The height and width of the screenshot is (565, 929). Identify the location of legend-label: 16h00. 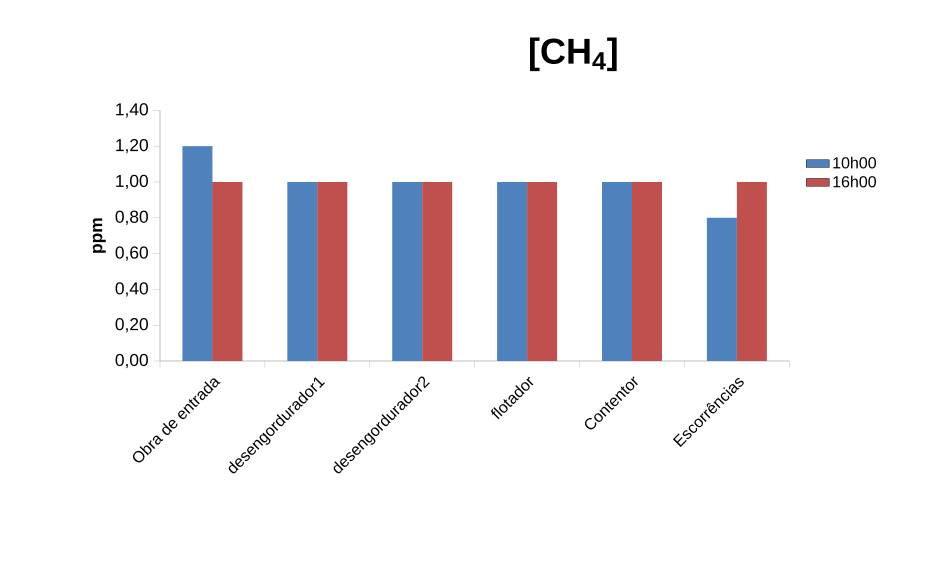
(854, 182).